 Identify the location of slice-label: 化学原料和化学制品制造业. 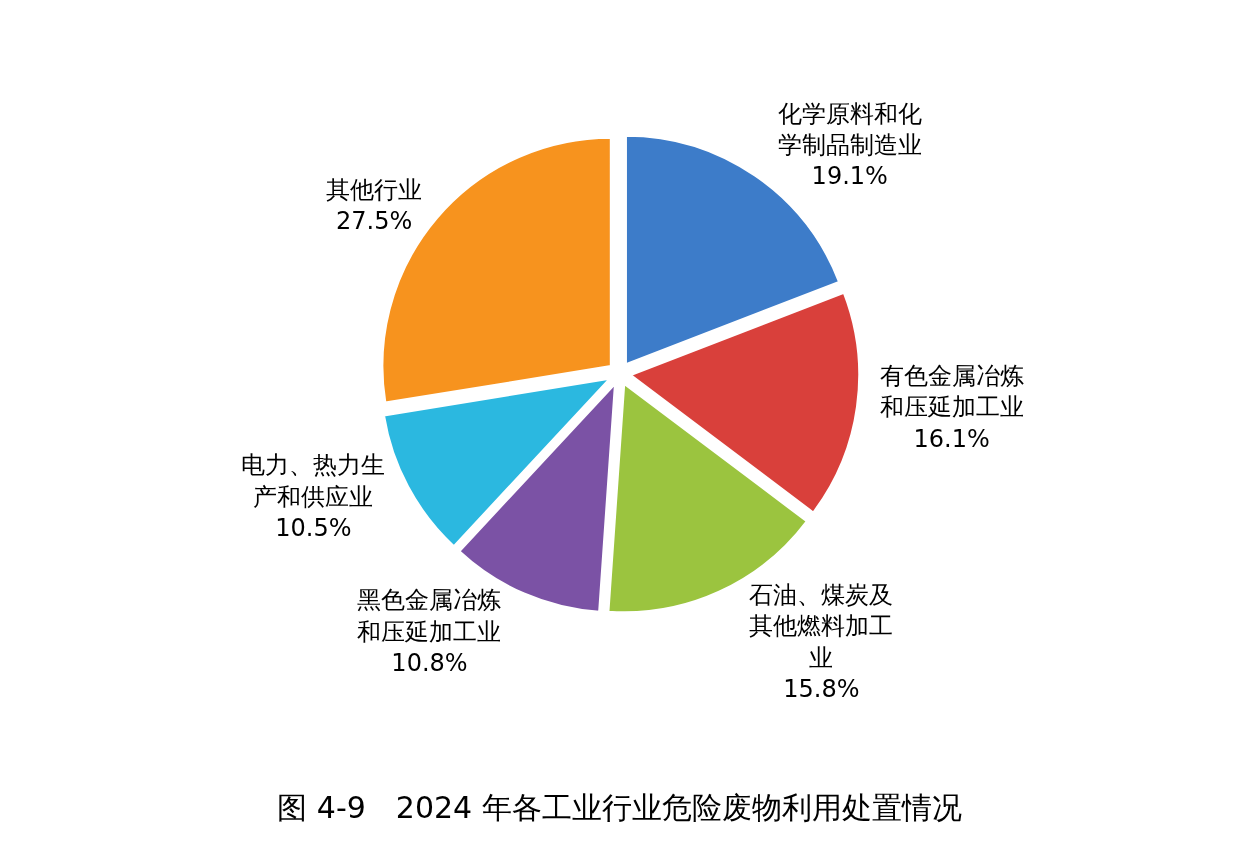
(849, 129).